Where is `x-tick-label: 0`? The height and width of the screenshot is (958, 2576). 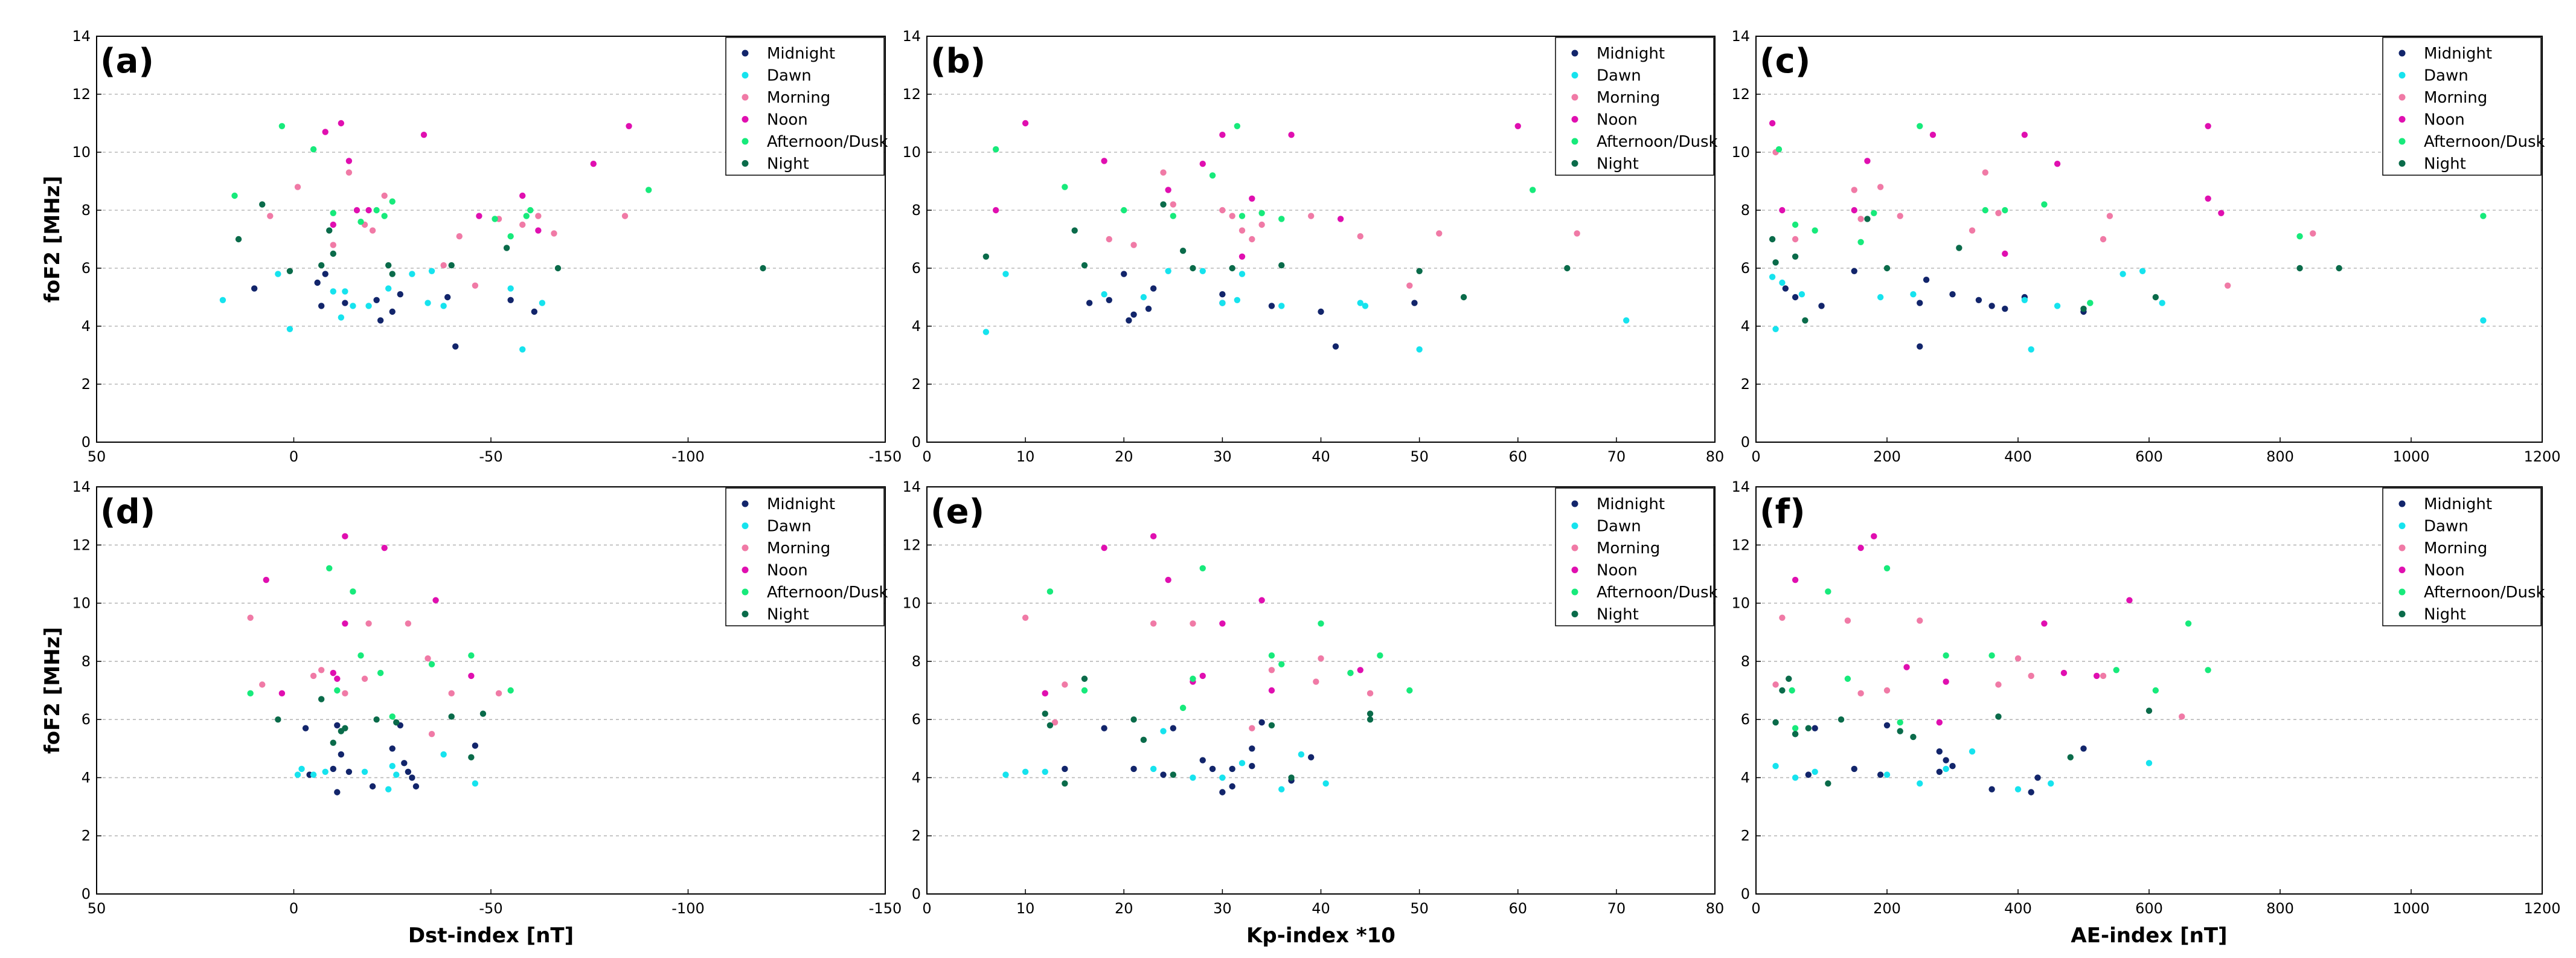
x-tick-label: 0 is located at coordinates (926, 457).